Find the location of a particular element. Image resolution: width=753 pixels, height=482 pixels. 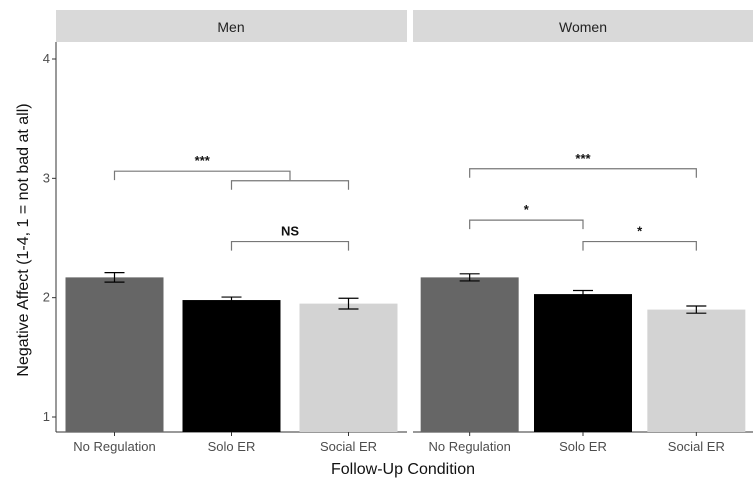

strip-women is located at coordinates (583, 26).